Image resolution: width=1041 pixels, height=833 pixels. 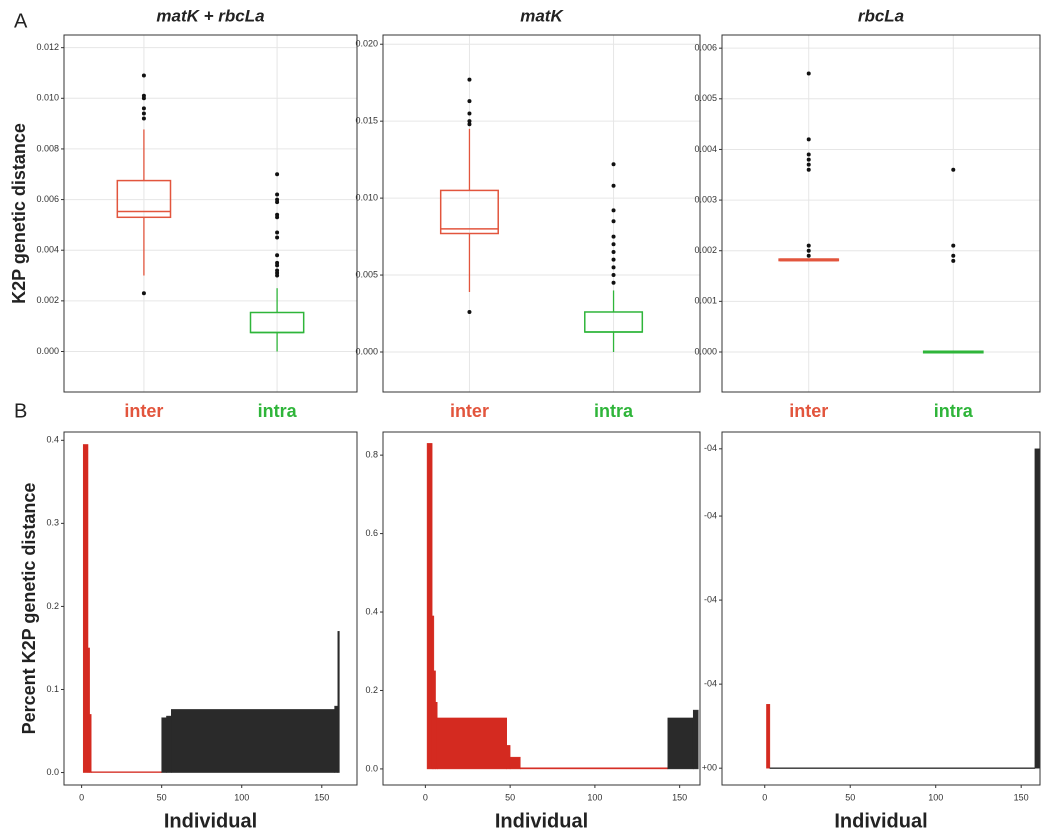 I want to click on y-tick-label: 0.004, so click(x=705, y=149).